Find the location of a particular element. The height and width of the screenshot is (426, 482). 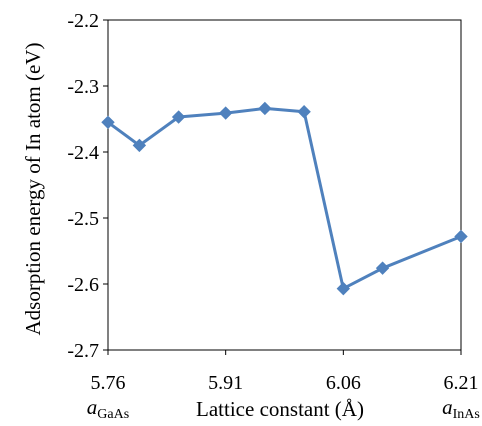

x-tick-label: 5.76 is located at coordinates (108, 383).